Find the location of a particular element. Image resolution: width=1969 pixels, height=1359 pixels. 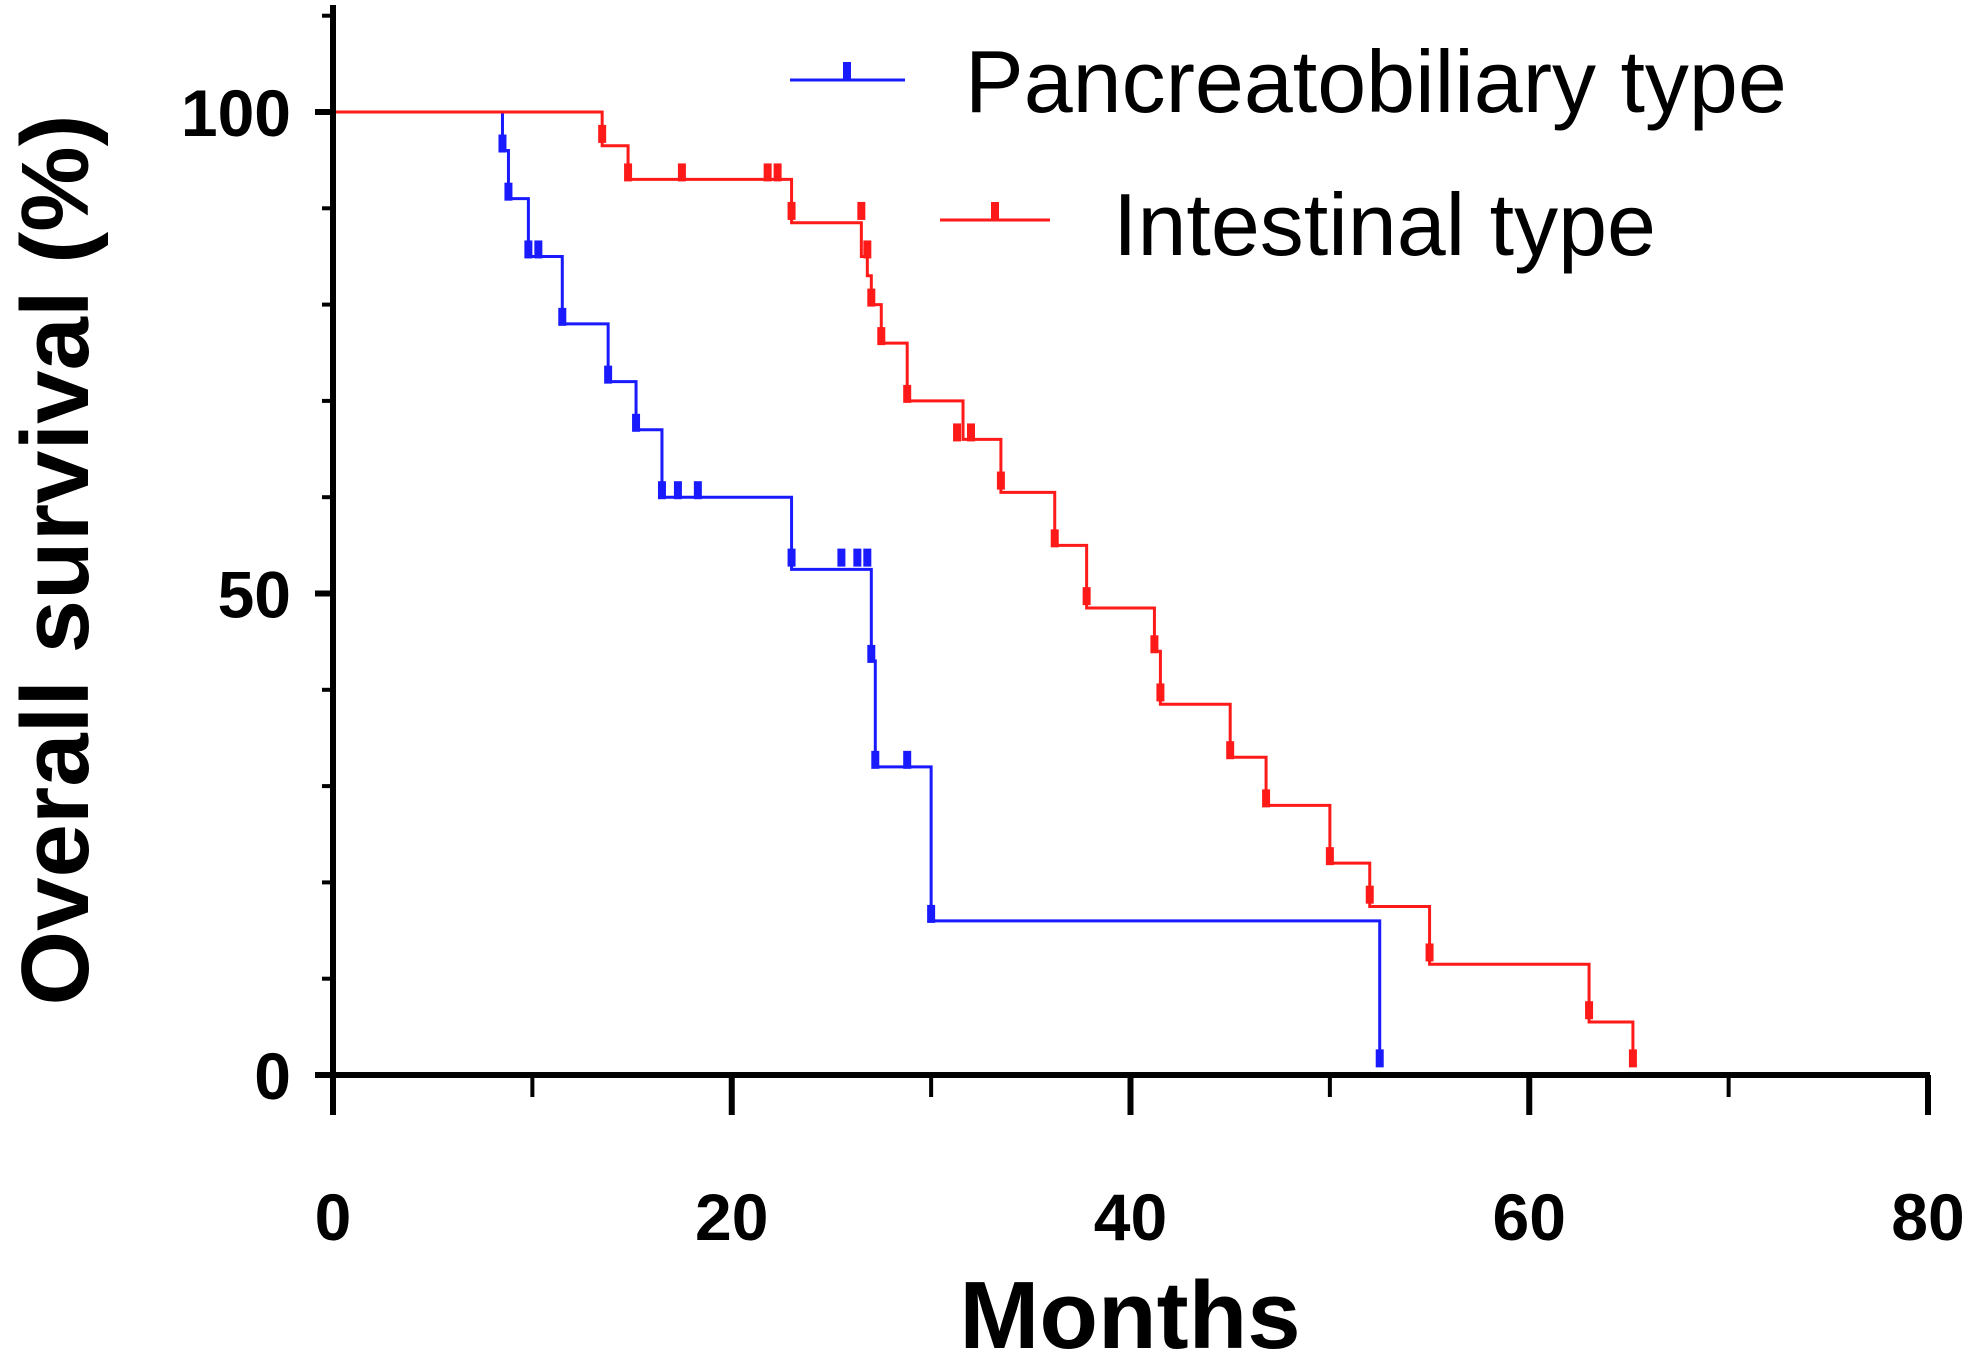

x-tick-label: 0 is located at coordinates (333, 1217).